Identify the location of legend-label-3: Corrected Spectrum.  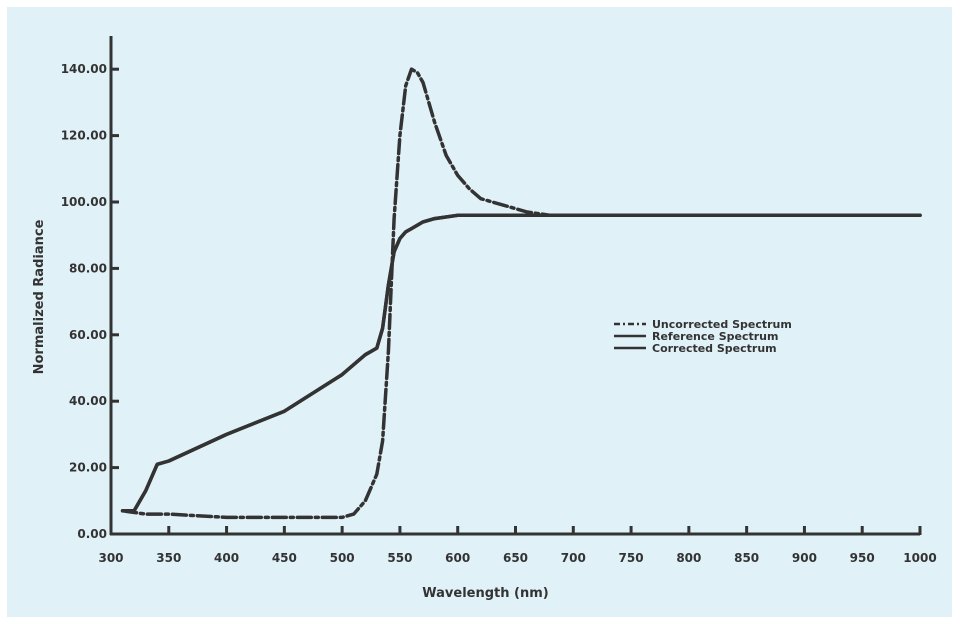
(714, 348).